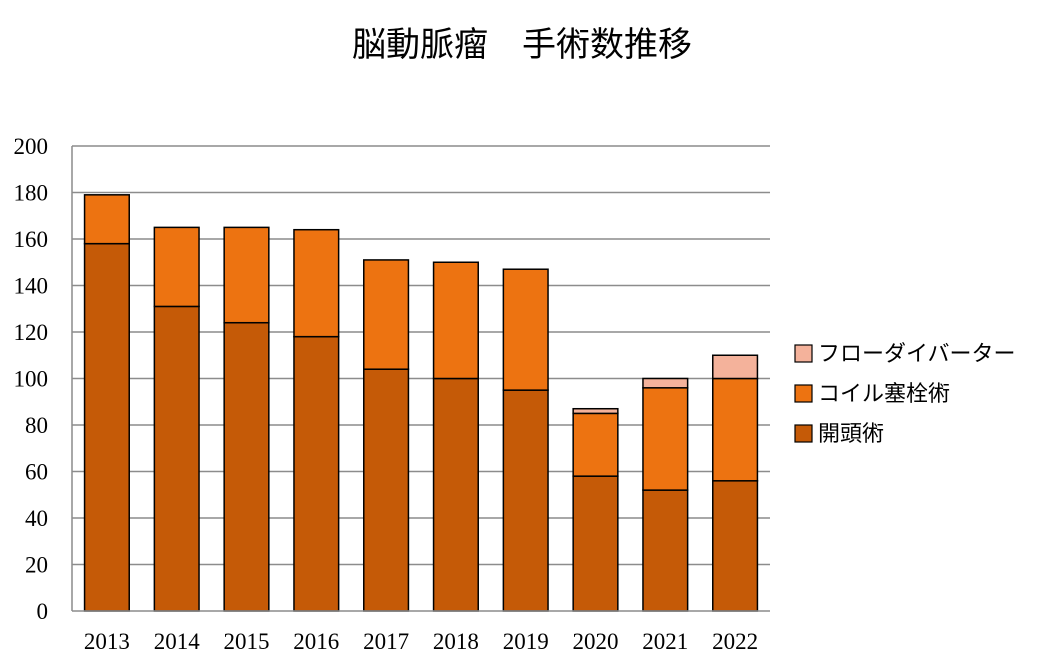 The height and width of the screenshot is (666, 1042). Describe the element at coordinates (36, 518) in the screenshot. I see `y-tick-label: 40` at that location.